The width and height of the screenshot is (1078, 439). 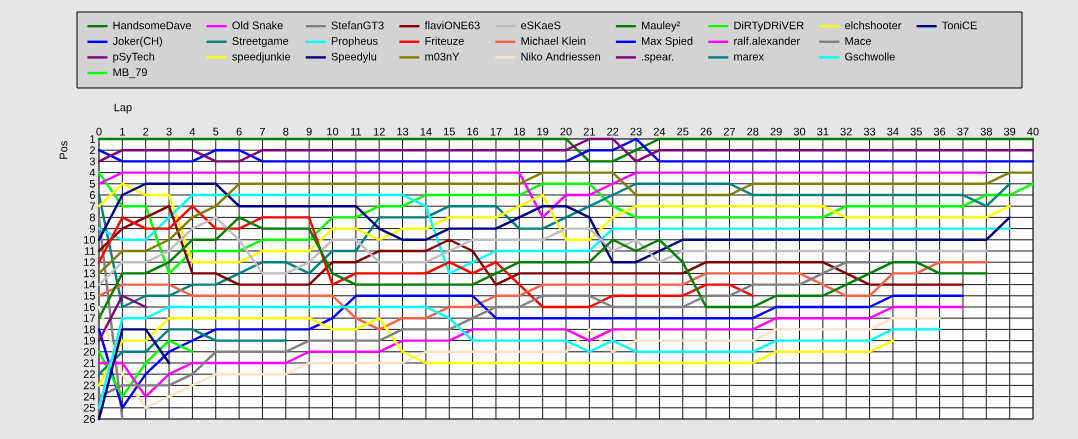 I want to click on legend-label: MB_79, so click(x=130, y=73).